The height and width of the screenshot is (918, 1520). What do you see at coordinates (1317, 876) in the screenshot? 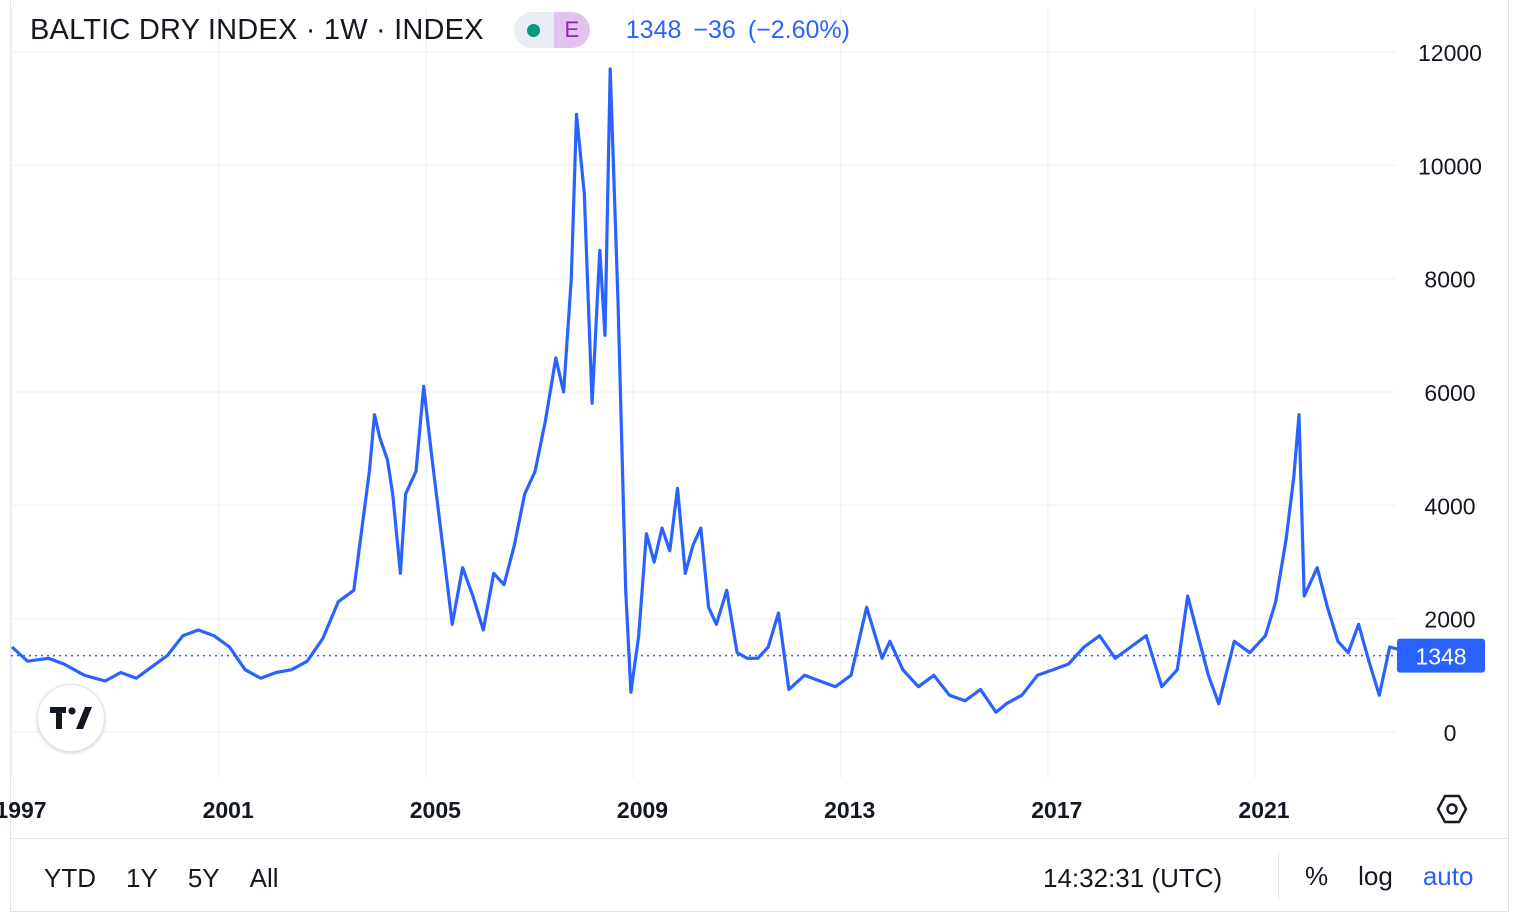
I see `percent-scale-toggle: %` at bounding box center [1317, 876].